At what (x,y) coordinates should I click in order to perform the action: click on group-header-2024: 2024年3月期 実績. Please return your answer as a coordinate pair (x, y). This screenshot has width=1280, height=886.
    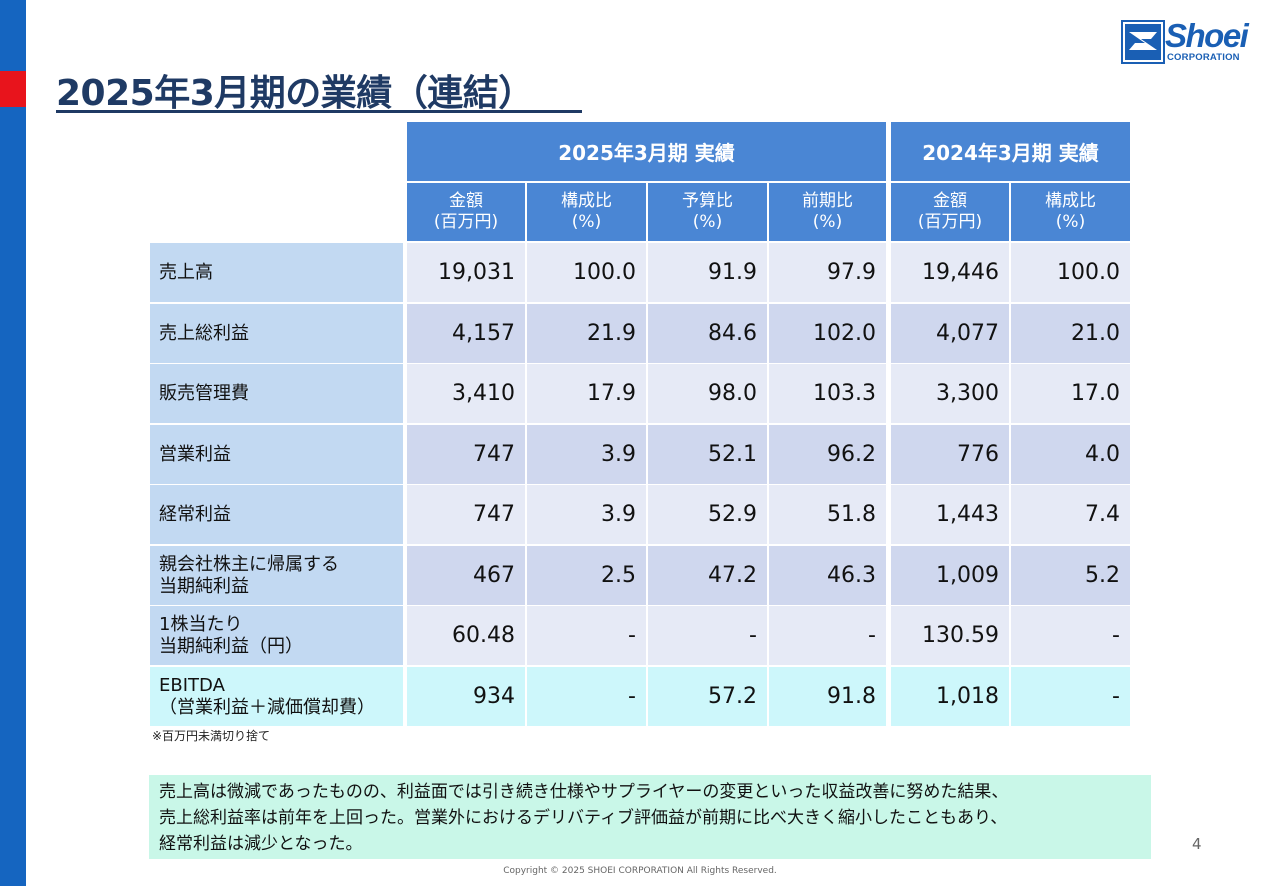
    Looking at the image, I should click on (1010, 151).